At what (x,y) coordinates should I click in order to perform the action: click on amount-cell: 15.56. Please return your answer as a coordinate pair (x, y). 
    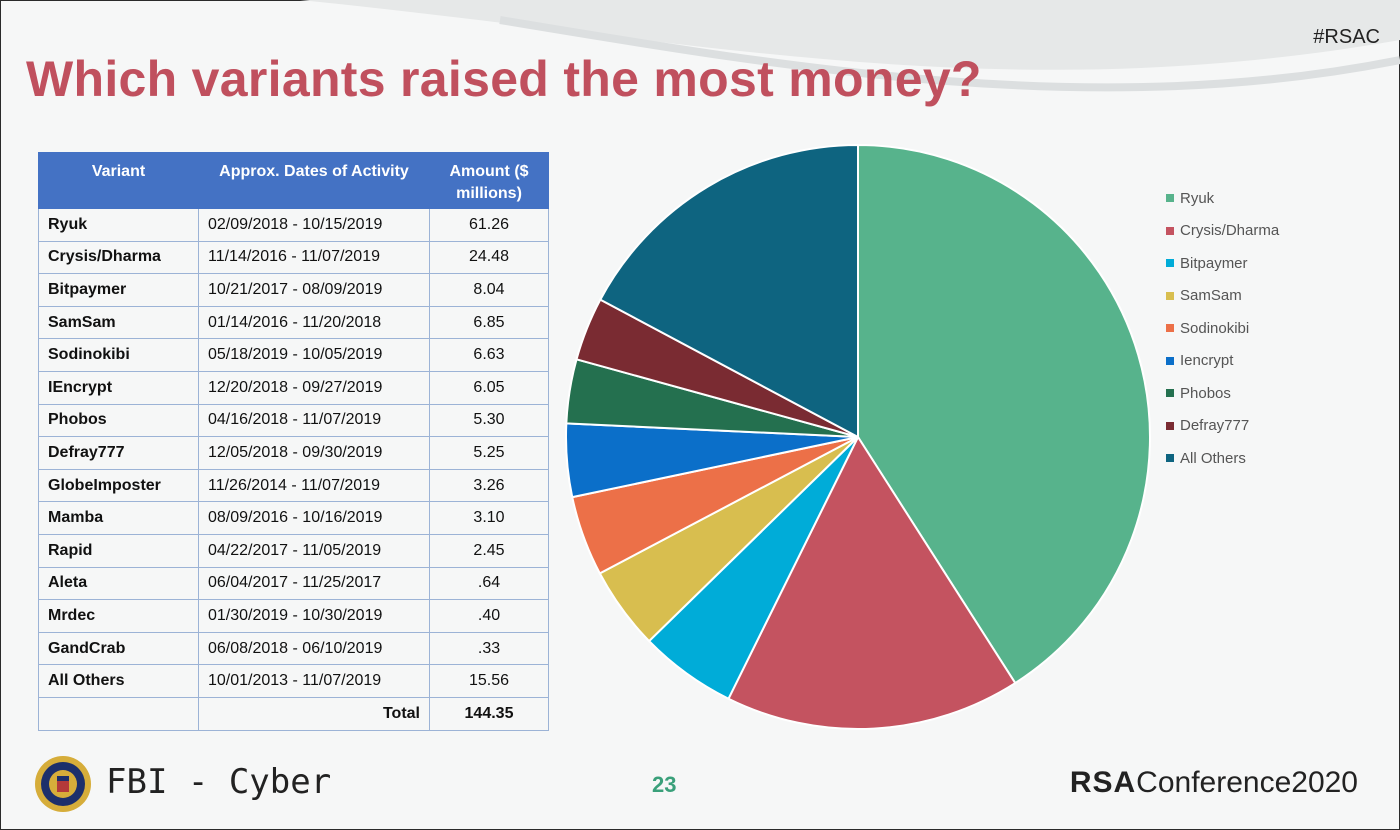
    Looking at the image, I should click on (489, 681).